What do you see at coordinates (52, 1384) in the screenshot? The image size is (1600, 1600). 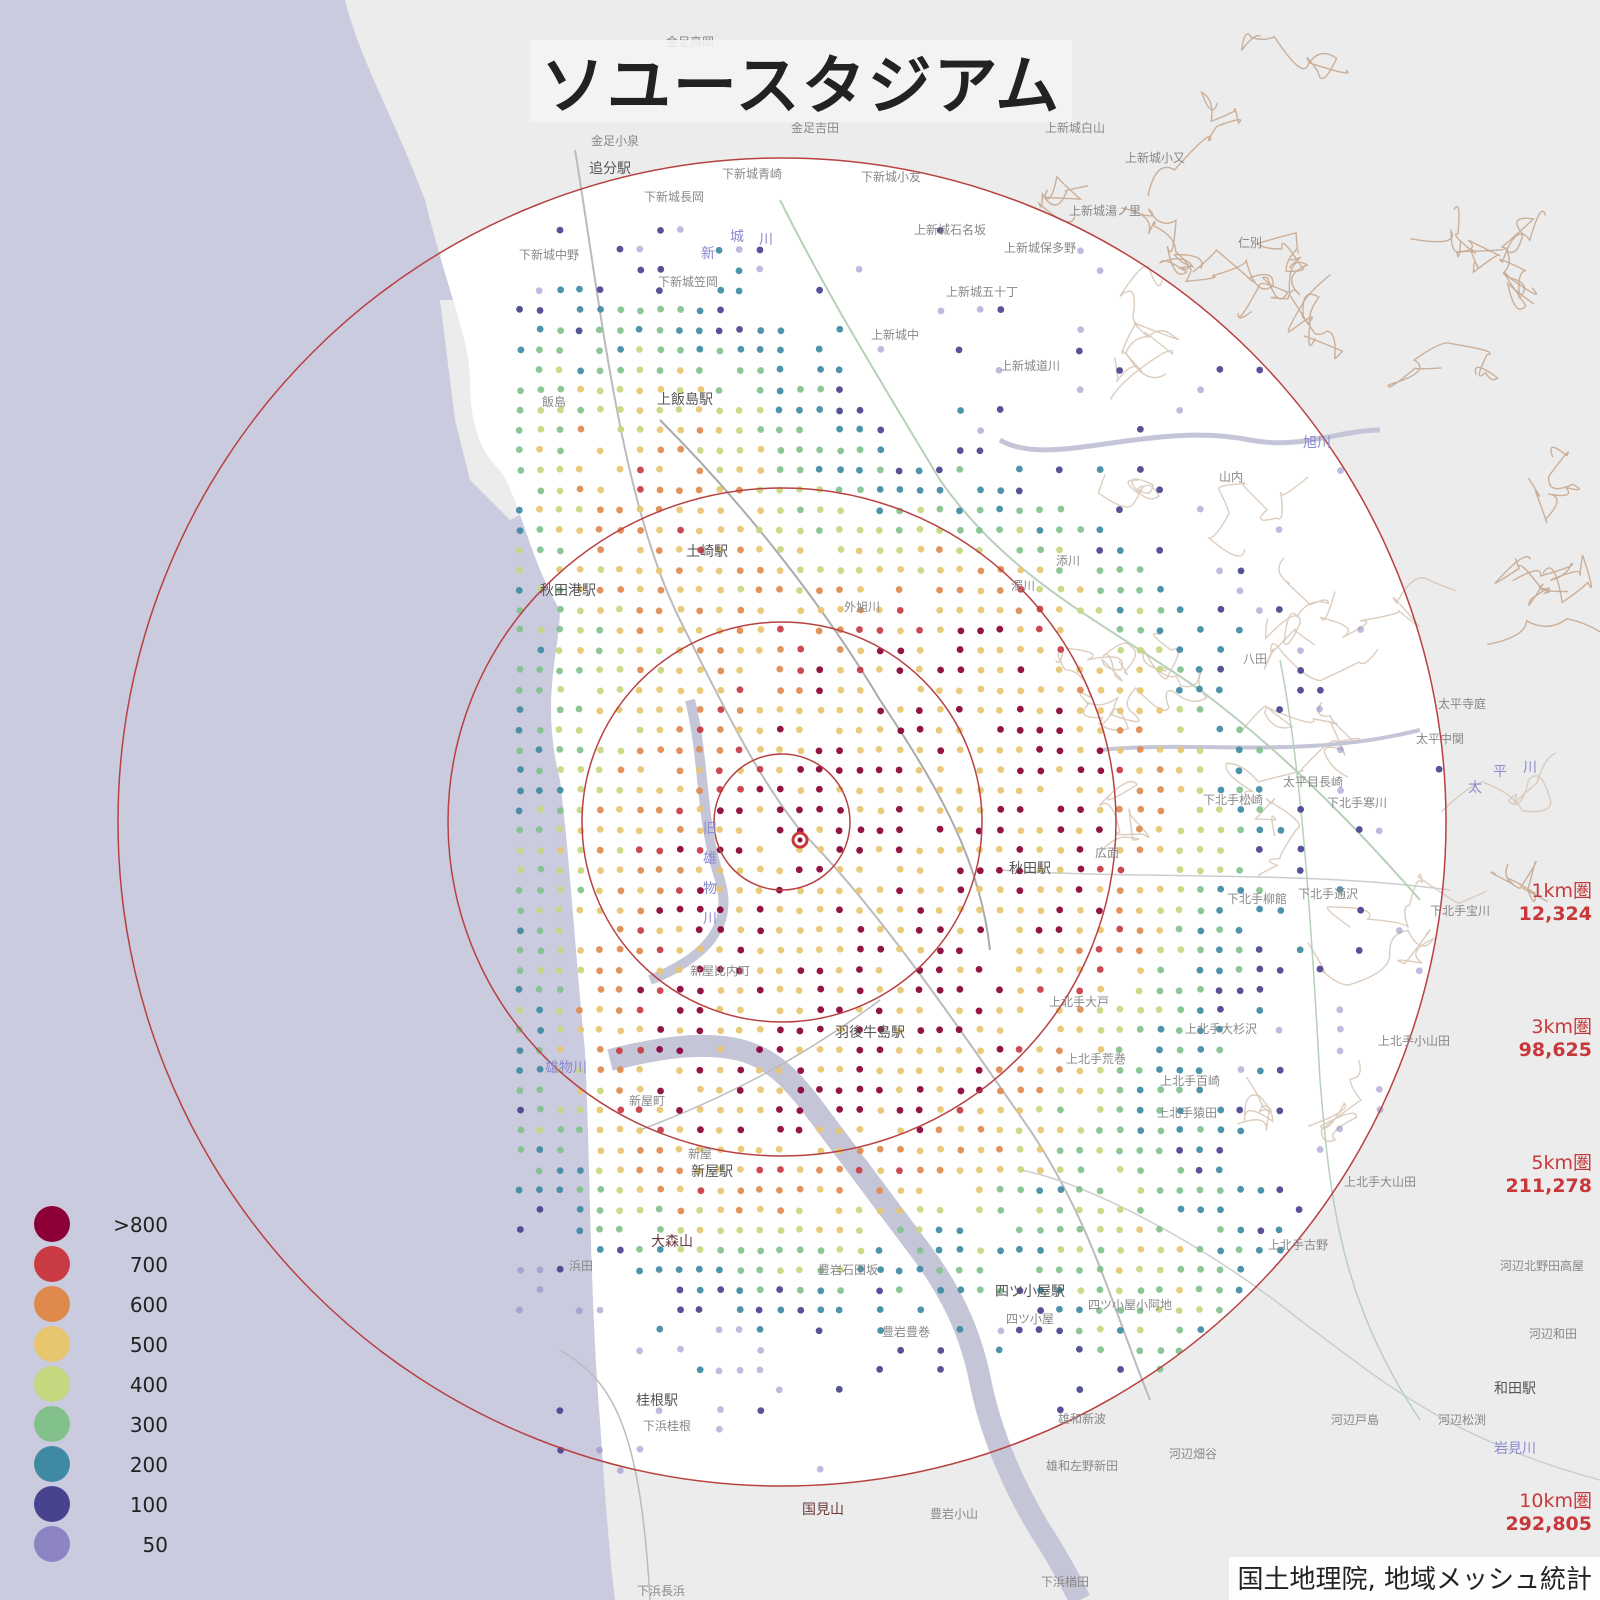 I see `legend-swatch` at bounding box center [52, 1384].